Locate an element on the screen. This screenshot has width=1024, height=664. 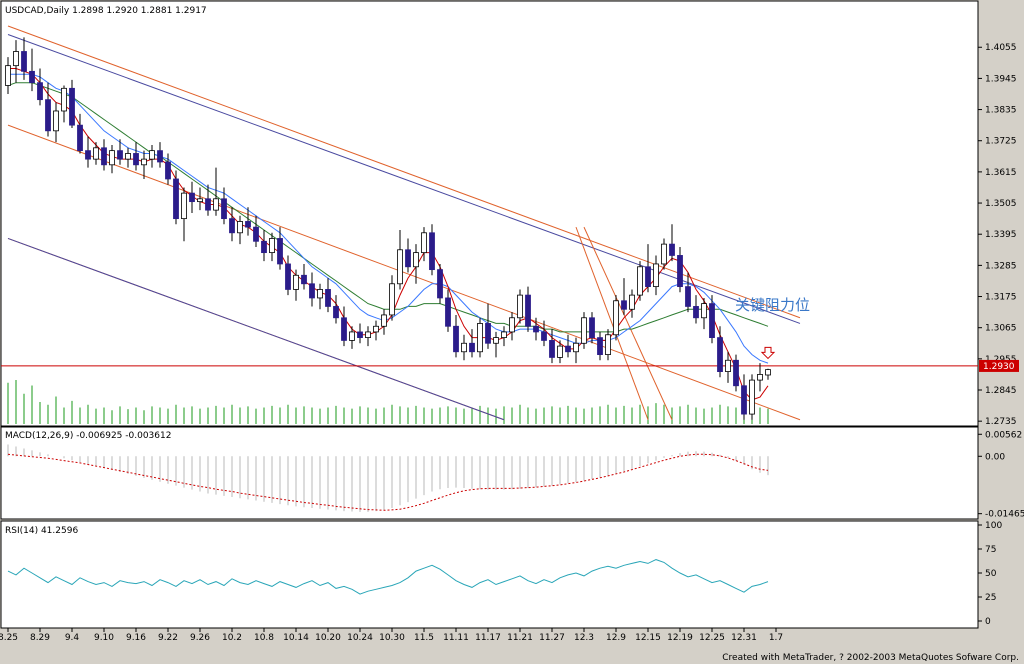
price-axis-label: 1.3285 is located at coordinates (1001, 266).